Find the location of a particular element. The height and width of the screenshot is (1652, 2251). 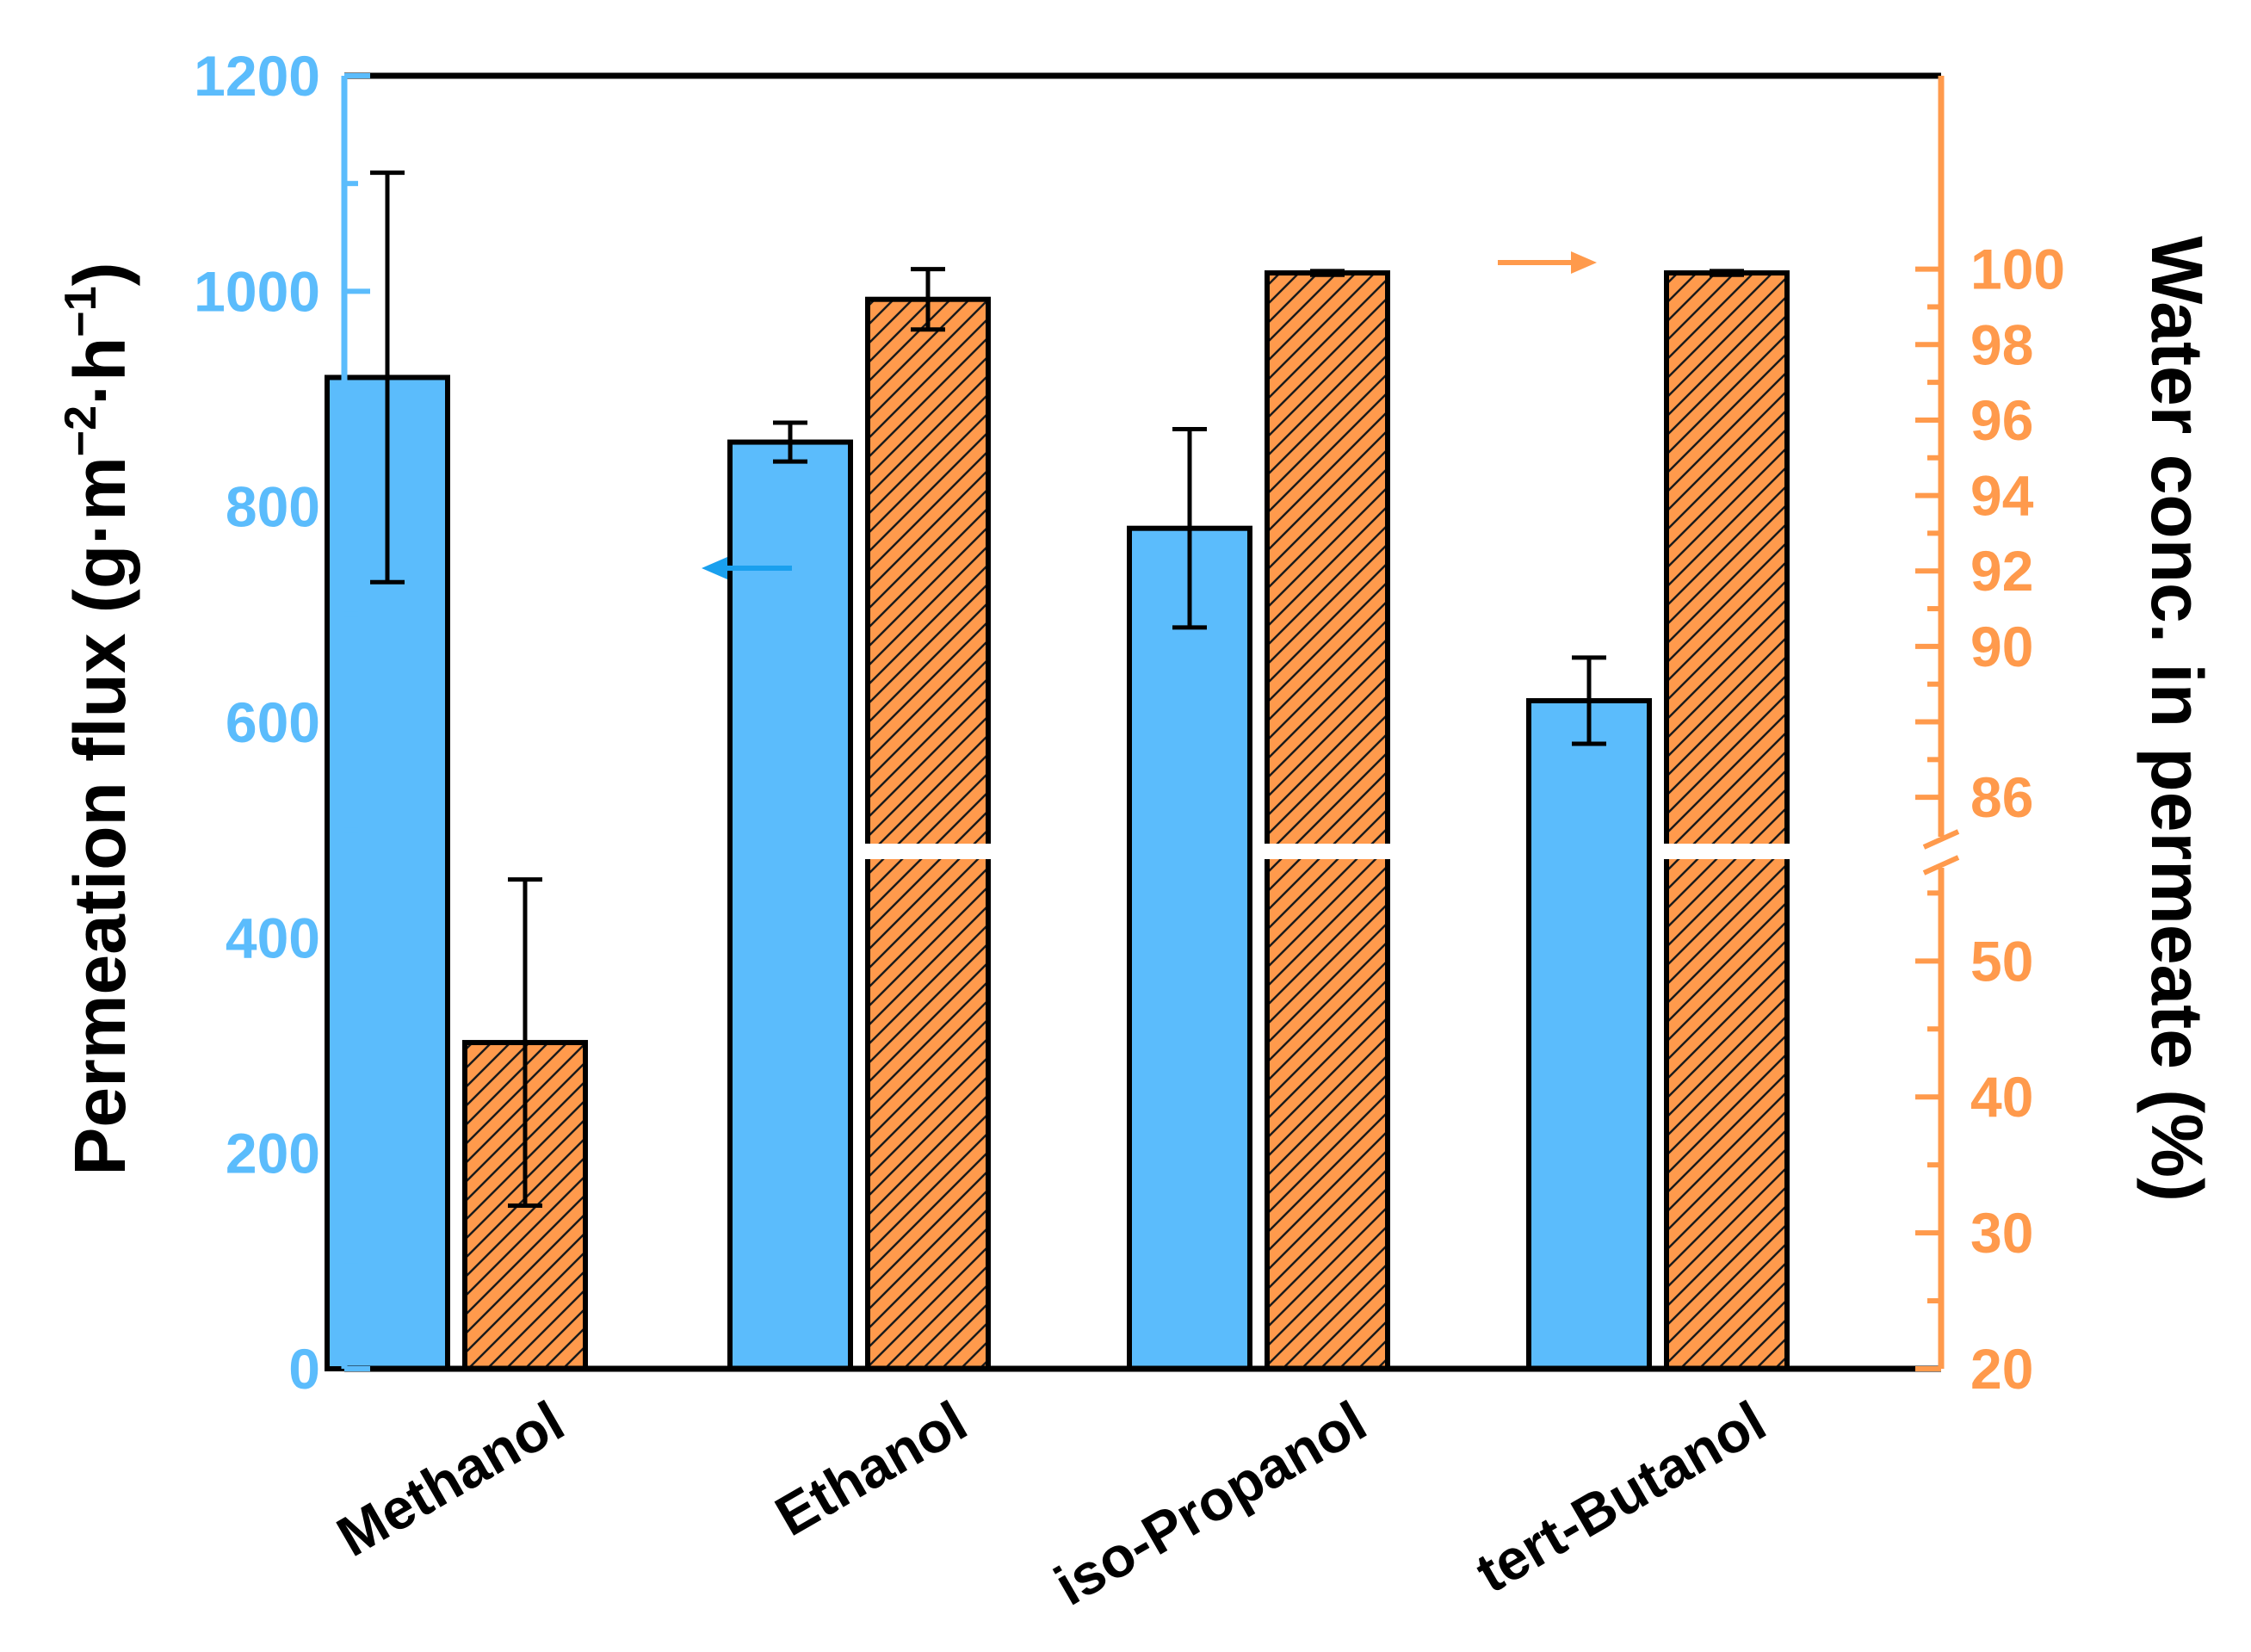

left-tick-label: 0 is located at coordinates (304, 1369).